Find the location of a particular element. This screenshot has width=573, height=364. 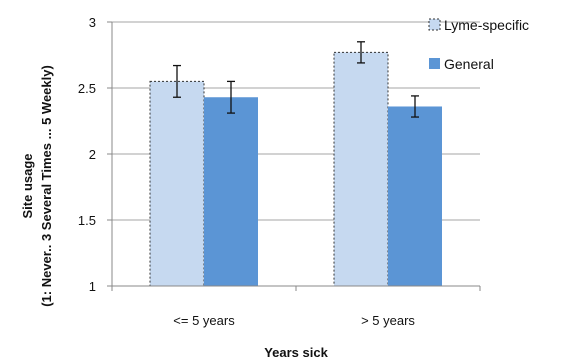

legend: Lyme-specific General is located at coordinates (478, 44).